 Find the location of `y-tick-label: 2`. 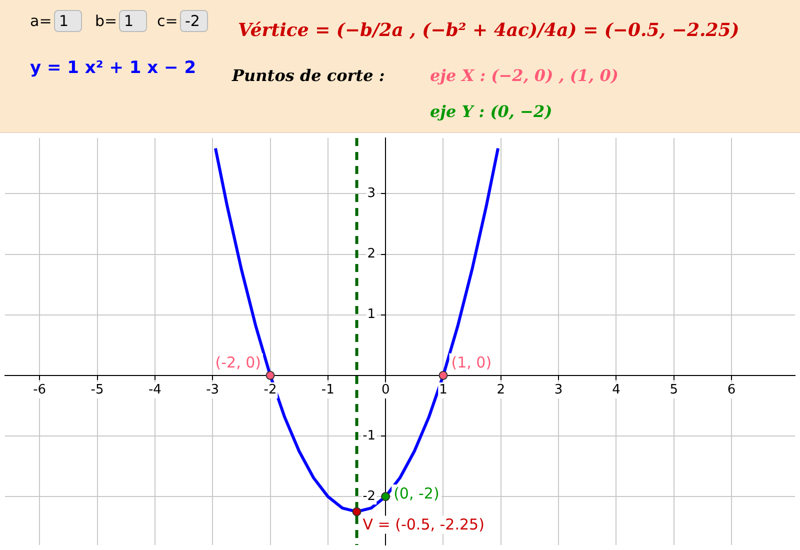

y-tick-label: 2 is located at coordinates (371, 254).